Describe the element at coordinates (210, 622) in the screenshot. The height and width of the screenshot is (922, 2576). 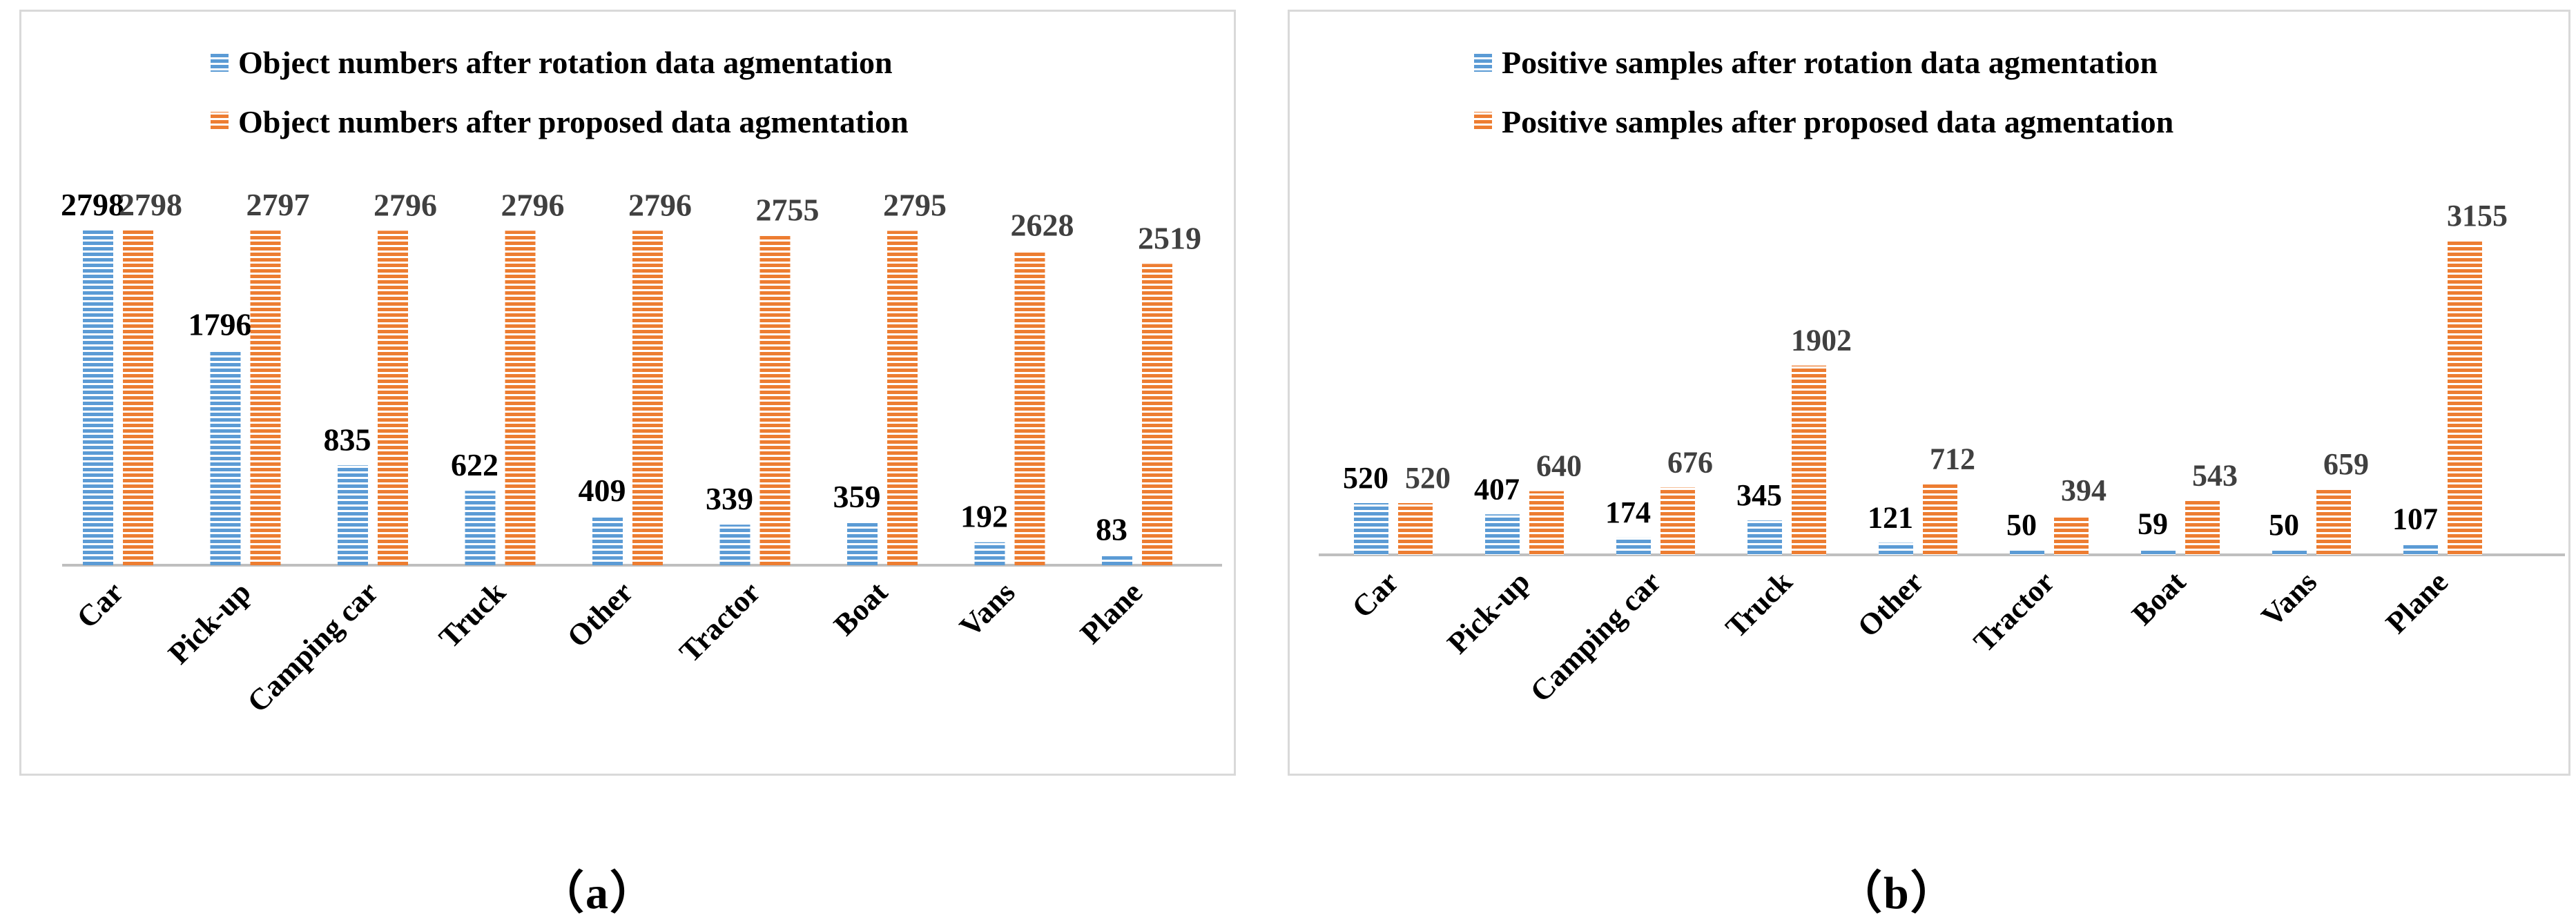
I see `category-label-a-1: Pick-up` at that location.